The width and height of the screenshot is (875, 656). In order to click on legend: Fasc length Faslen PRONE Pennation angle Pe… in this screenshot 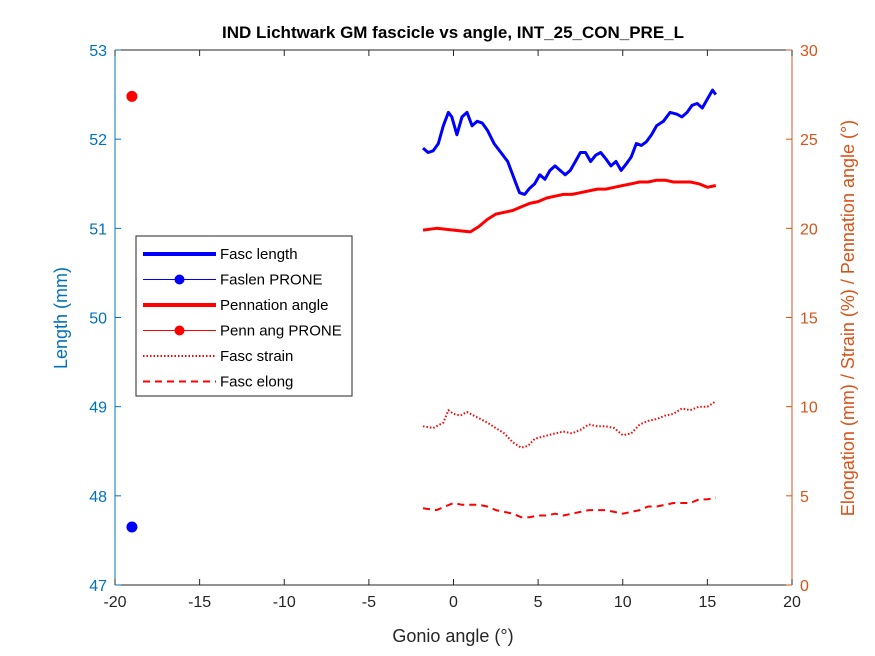, I will do `click(244, 316)`.